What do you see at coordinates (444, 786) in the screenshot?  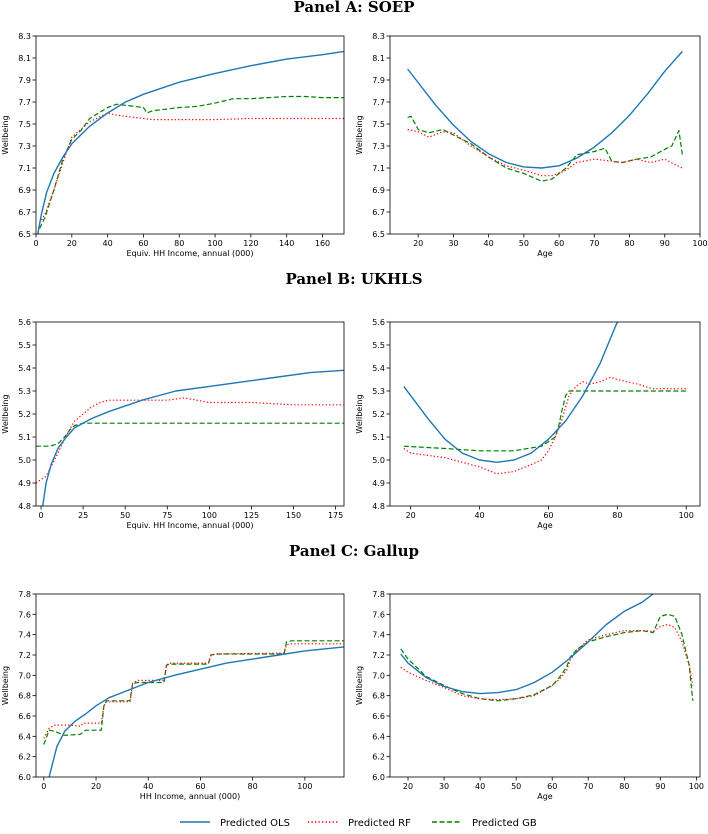 I see `x-tick-label: 30` at bounding box center [444, 786].